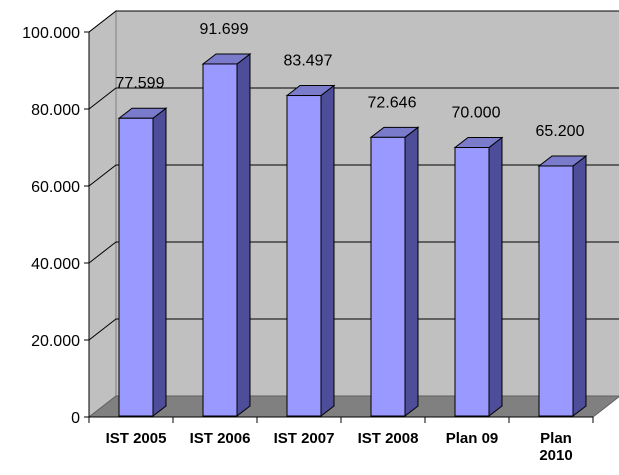 This screenshot has height=475, width=619. I want to click on x-tick-label-line: Plan, so click(556, 438).